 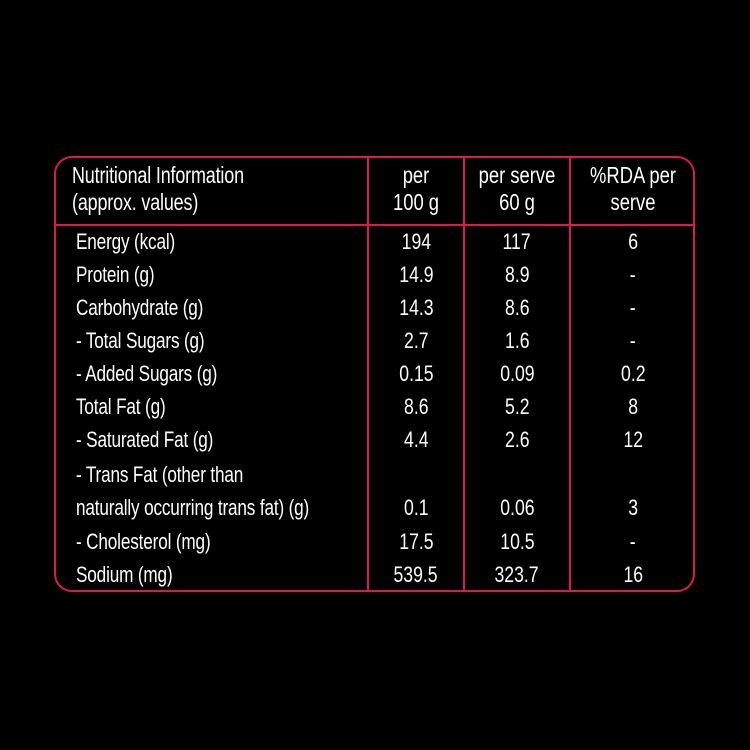 What do you see at coordinates (160, 474) in the screenshot?
I see `nutrient-label: - Trans Fat (other than` at bounding box center [160, 474].